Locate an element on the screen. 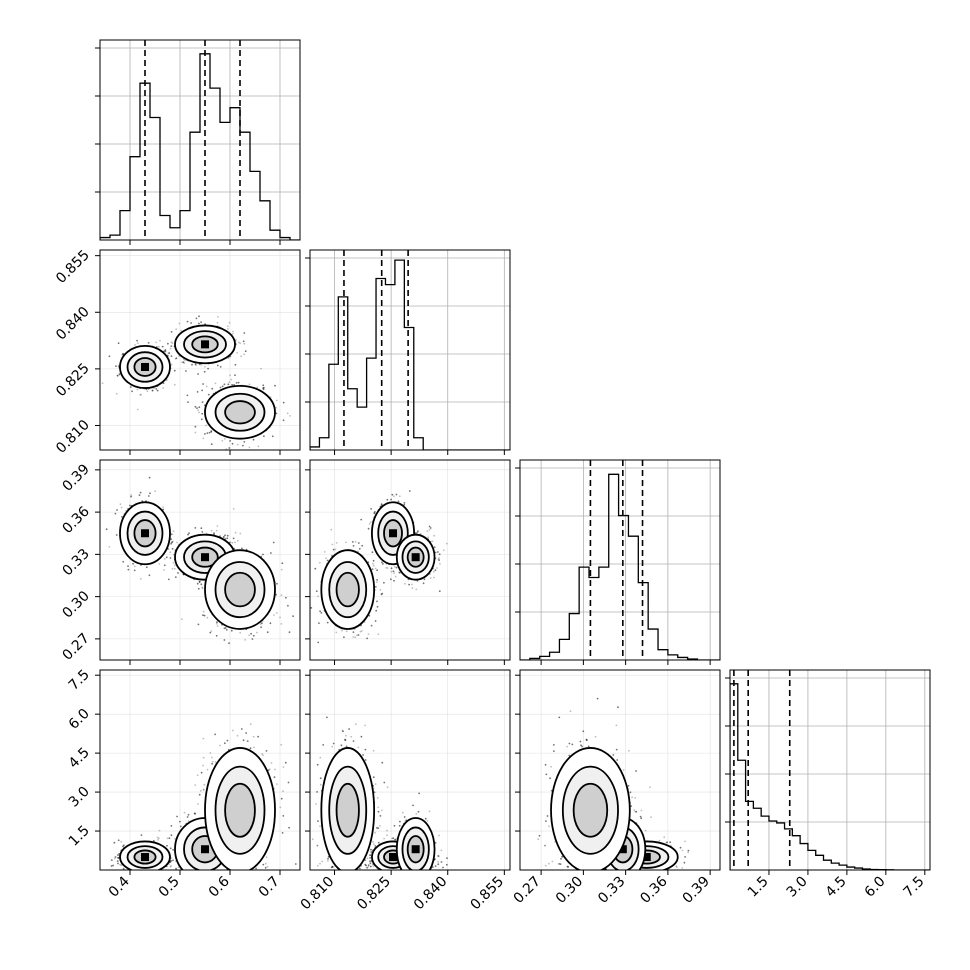 The height and width of the screenshot is (970, 970). panel-frame is located at coordinates (620, 560).